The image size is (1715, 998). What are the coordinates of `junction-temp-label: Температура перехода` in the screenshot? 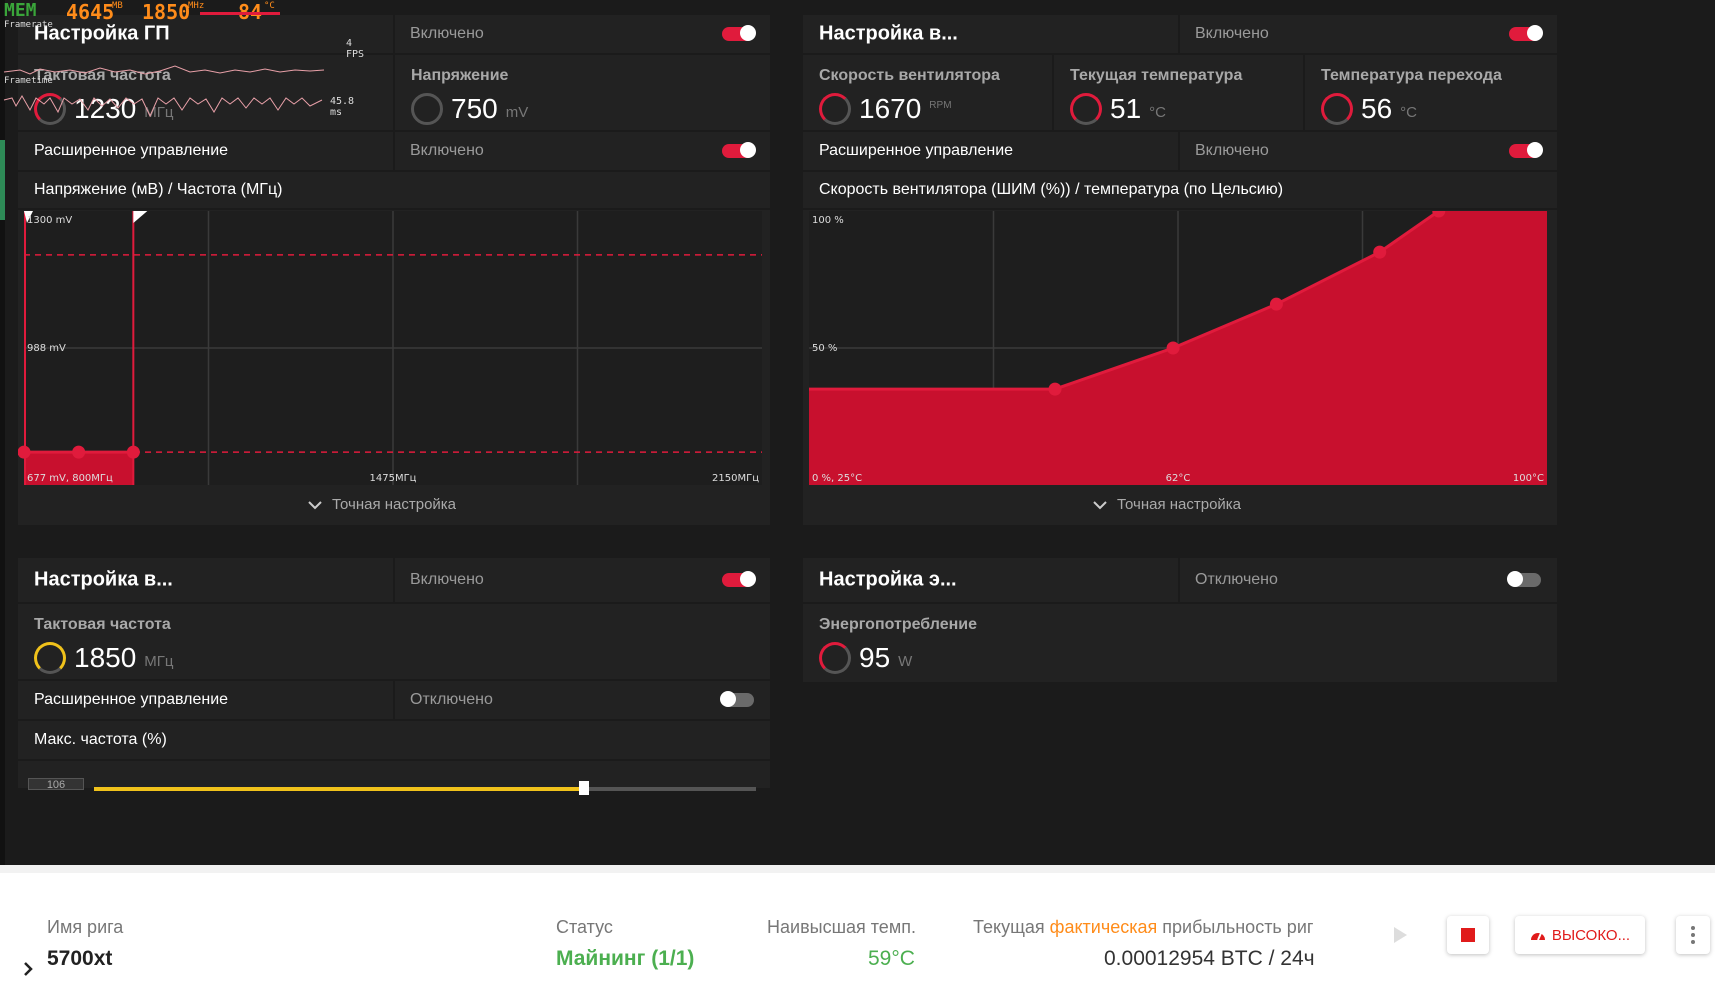 It's located at (1411, 75).